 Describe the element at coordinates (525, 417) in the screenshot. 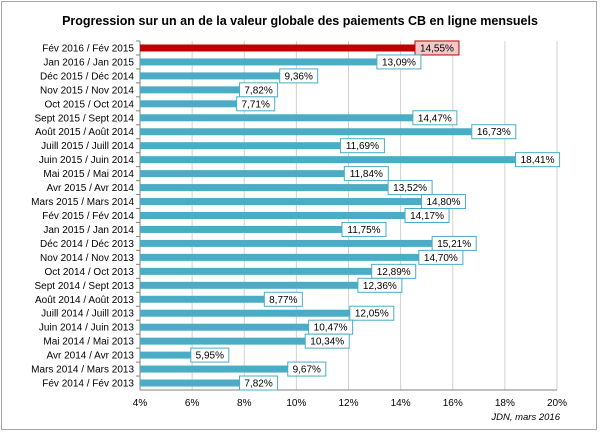

I see `chart-source: JDN, mars 2016` at that location.